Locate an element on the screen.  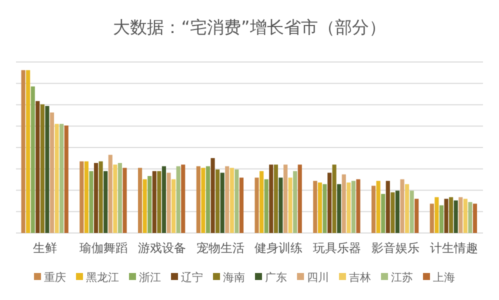
legend-label: 上海 is located at coordinates (444, 277).